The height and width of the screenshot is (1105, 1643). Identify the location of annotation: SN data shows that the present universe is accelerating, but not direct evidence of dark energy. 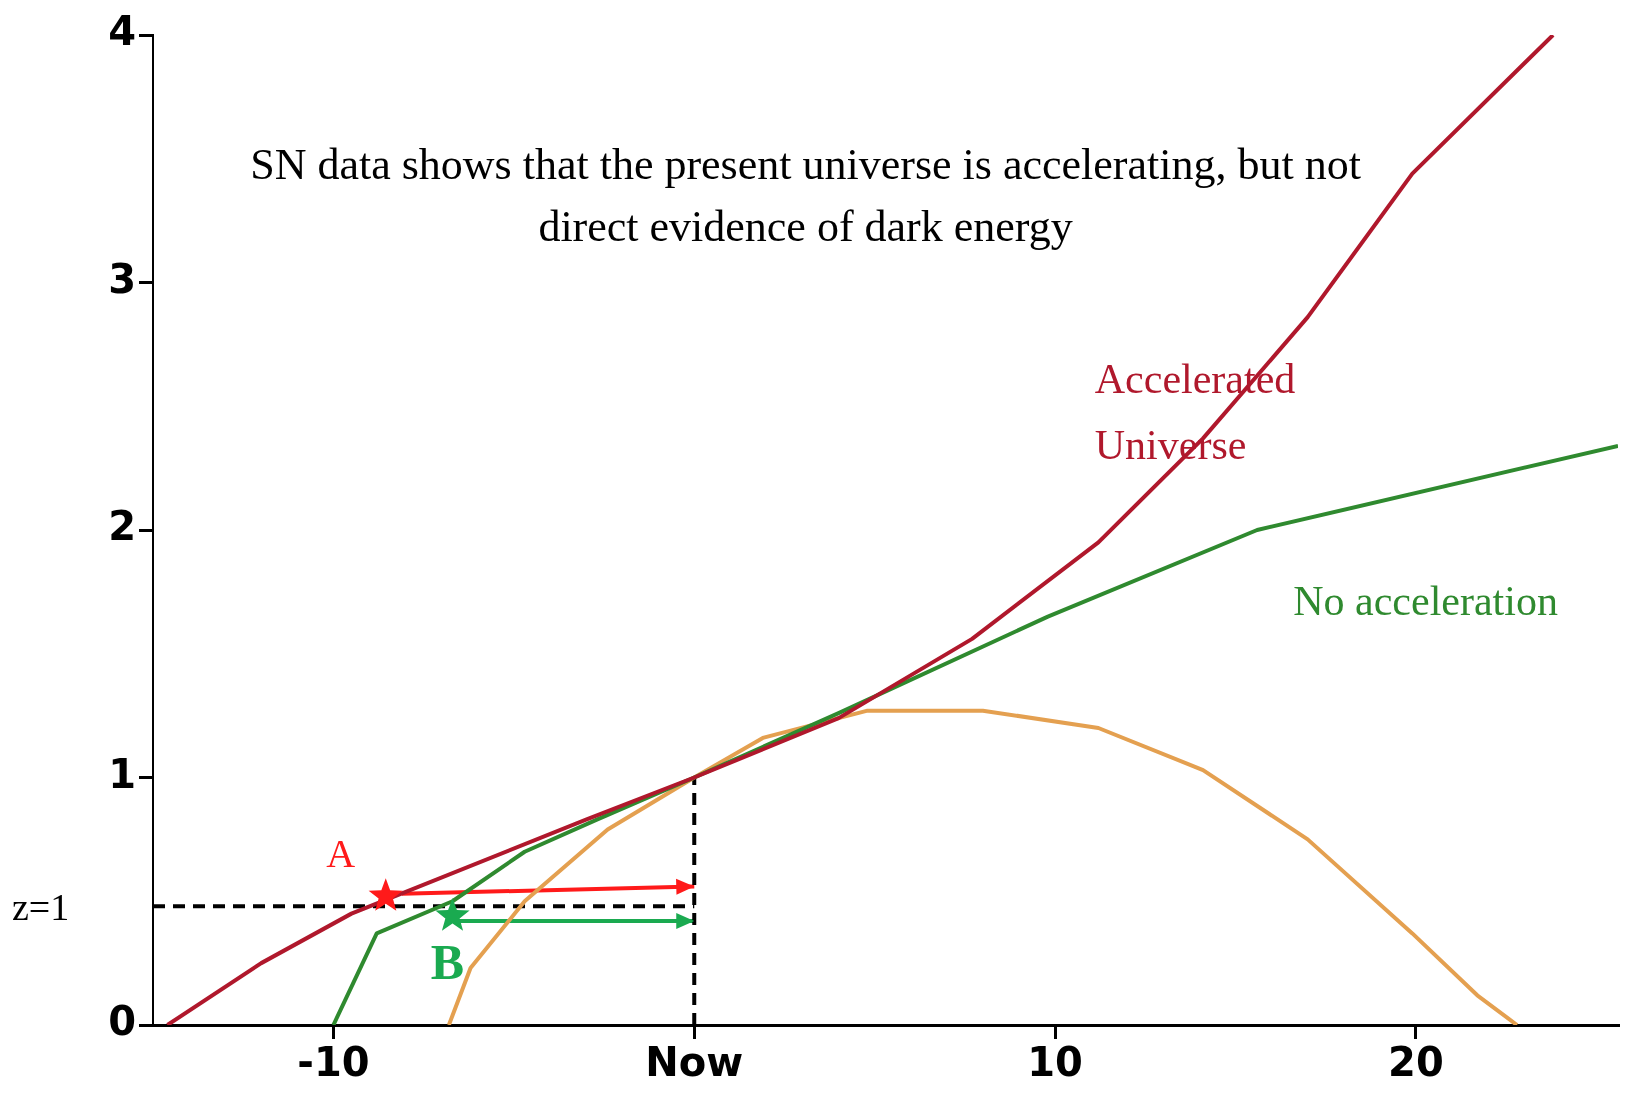
(805, 195).